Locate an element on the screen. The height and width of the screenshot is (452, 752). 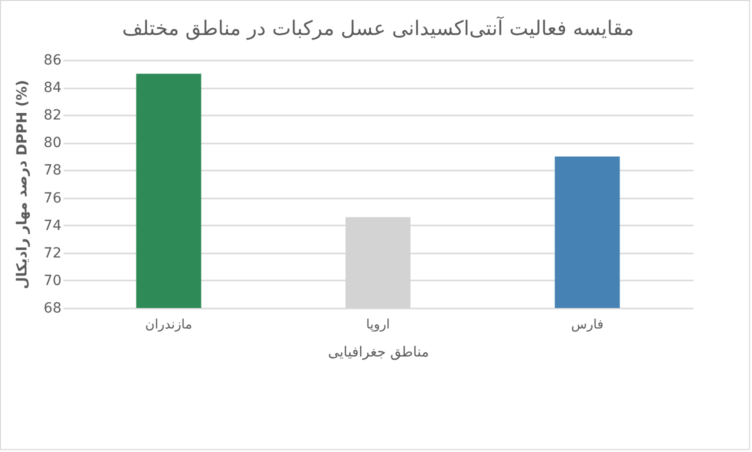
y-tick-label: 68 is located at coordinates (53, 308).